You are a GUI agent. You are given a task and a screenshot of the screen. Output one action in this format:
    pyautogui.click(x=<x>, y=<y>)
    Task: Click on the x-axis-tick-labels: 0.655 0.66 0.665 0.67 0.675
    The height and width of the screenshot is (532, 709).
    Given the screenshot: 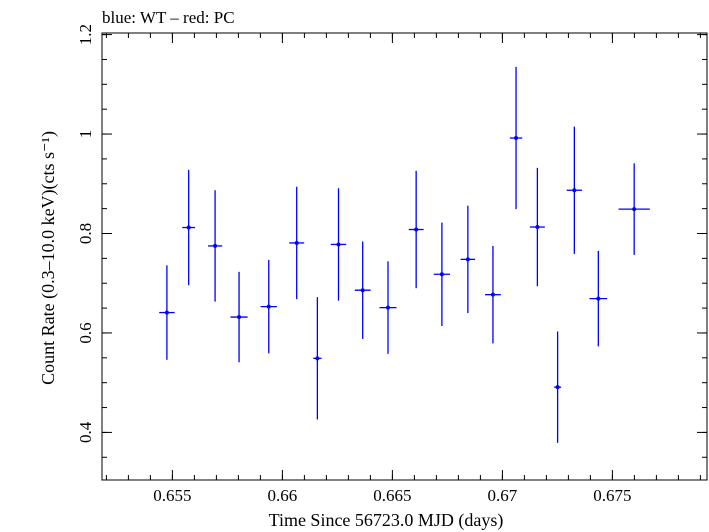 What is the action you would take?
    pyautogui.click(x=392, y=495)
    